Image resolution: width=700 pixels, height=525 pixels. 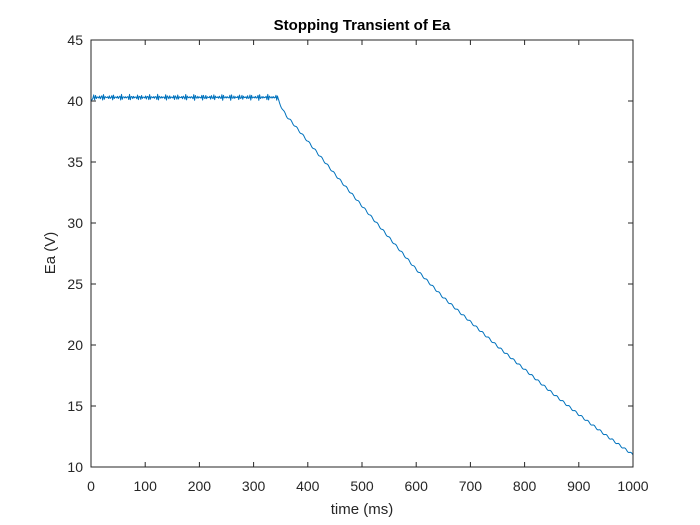 What do you see at coordinates (362, 509) in the screenshot?
I see `x-axis-label: time (ms)` at bounding box center [362, 509].